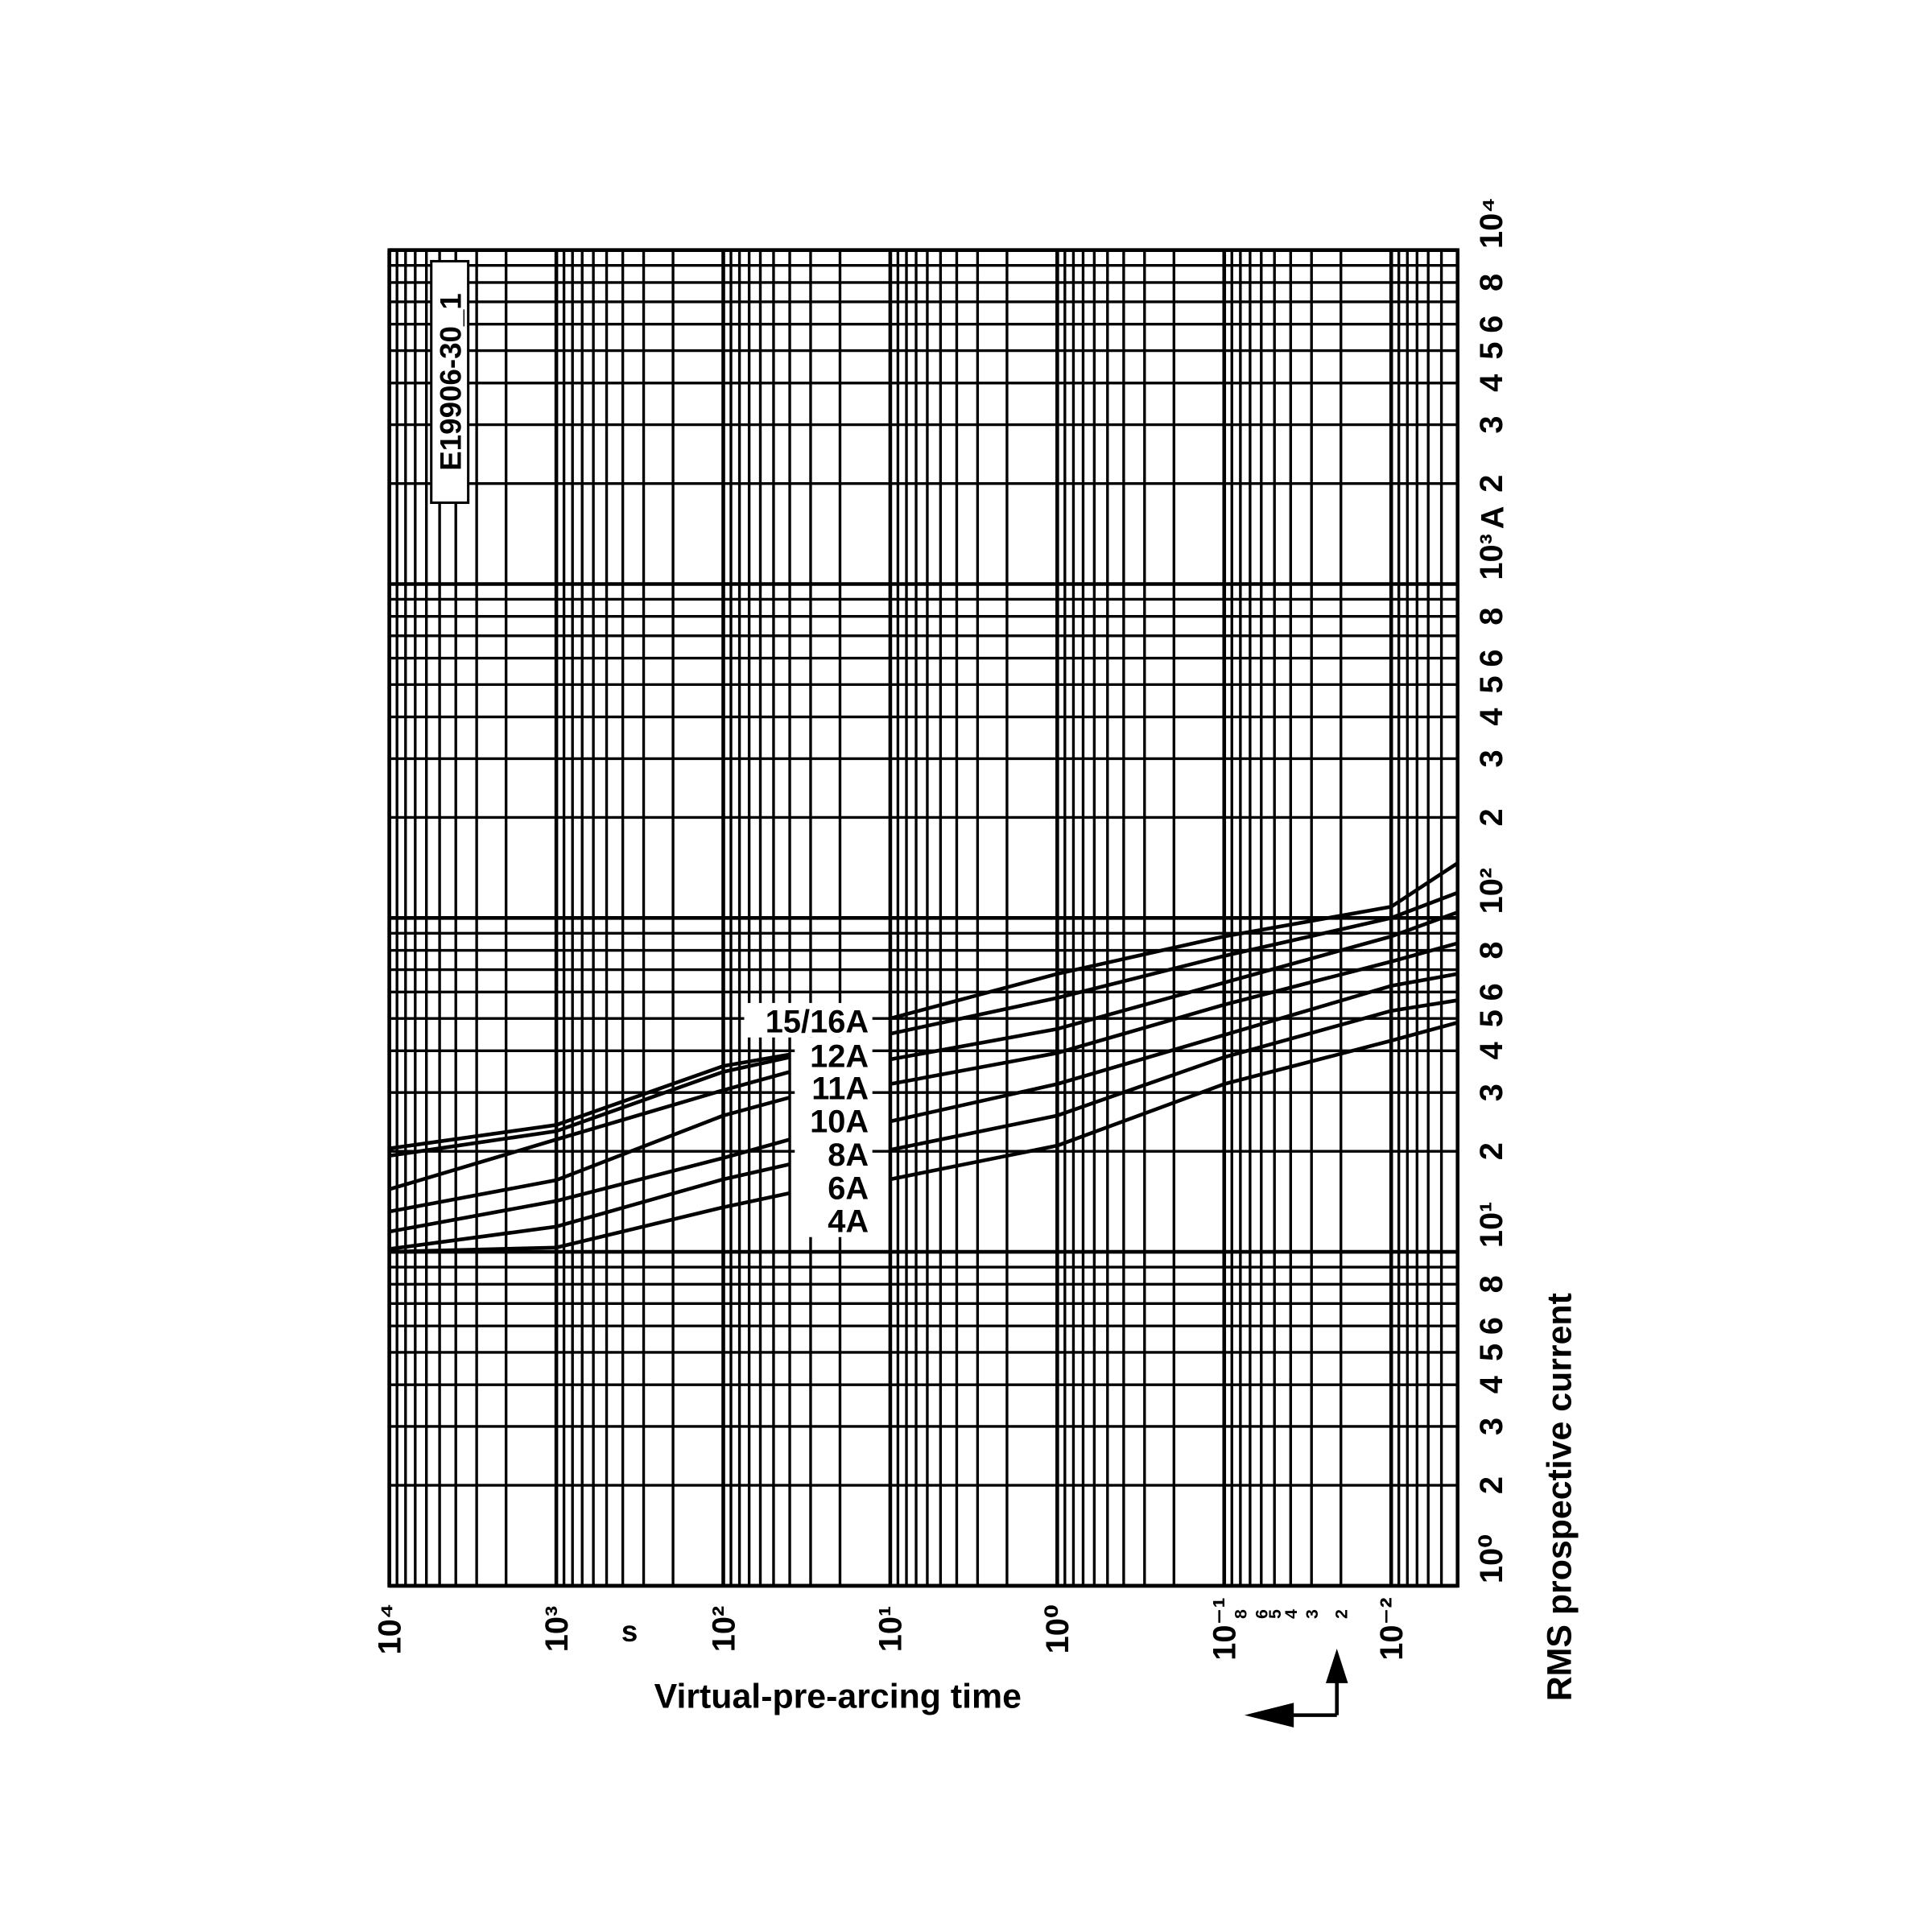 The width and height of the screenshot is (1932, 1932). Describe the element at coordinates (1312, 1614) in the screenshot. I see `x-tick-label: 3` at that location.